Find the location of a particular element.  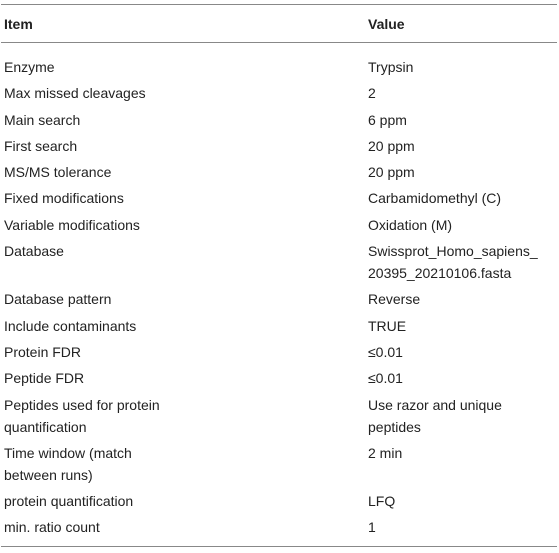

table-row: Database pattern Reverse is located at coordinates (279, 299).